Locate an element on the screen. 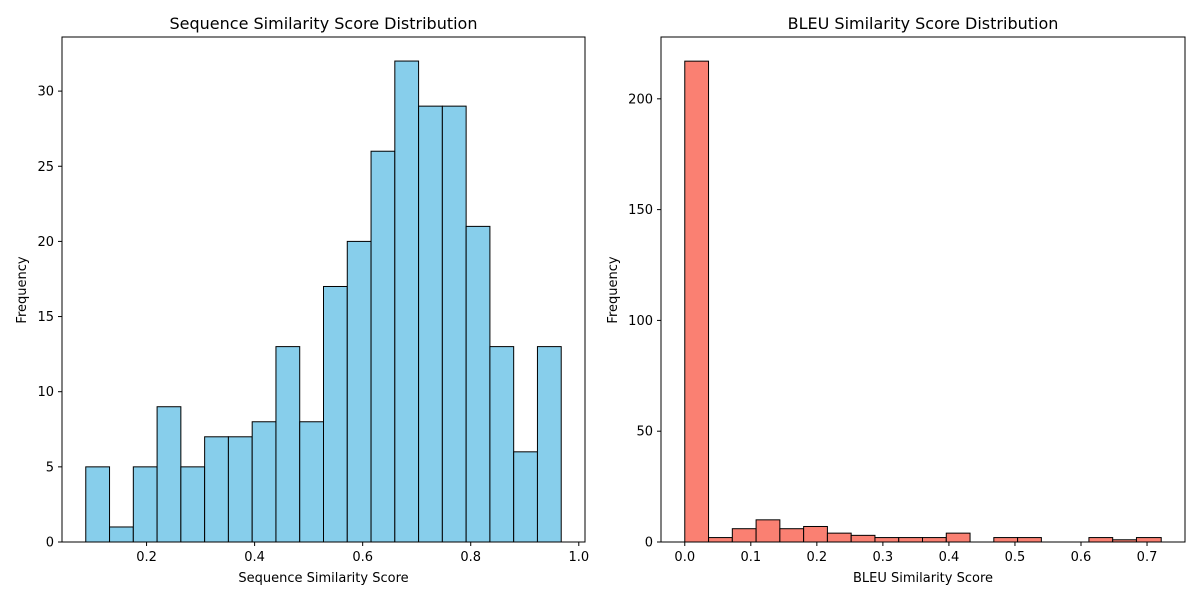  y-tick-label: 30 is located at coordinates (45, 92).